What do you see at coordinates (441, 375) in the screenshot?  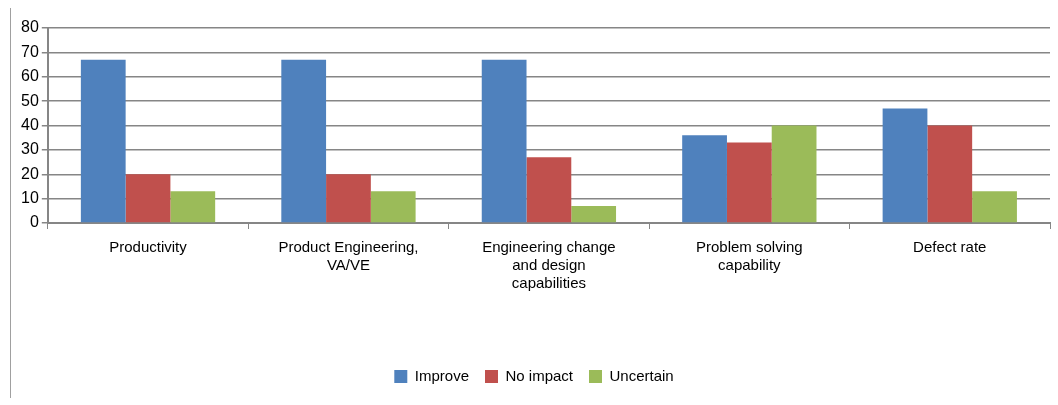 I see `legend-label: Improve` at bounding box center [441, 375].